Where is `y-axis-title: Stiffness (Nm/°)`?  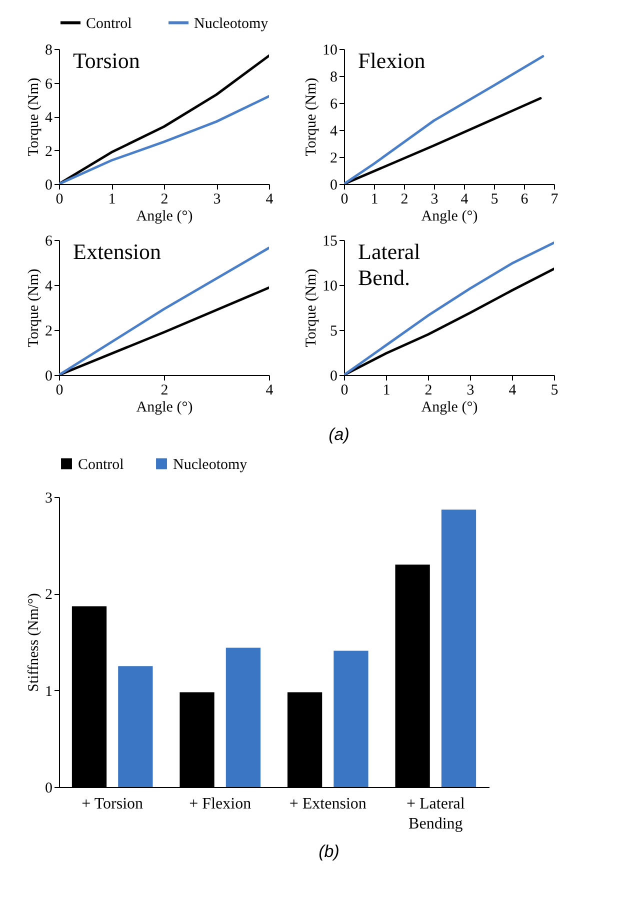
y-axis-title: Stiffness (Nm/°) is located at coordinates (34, 642).